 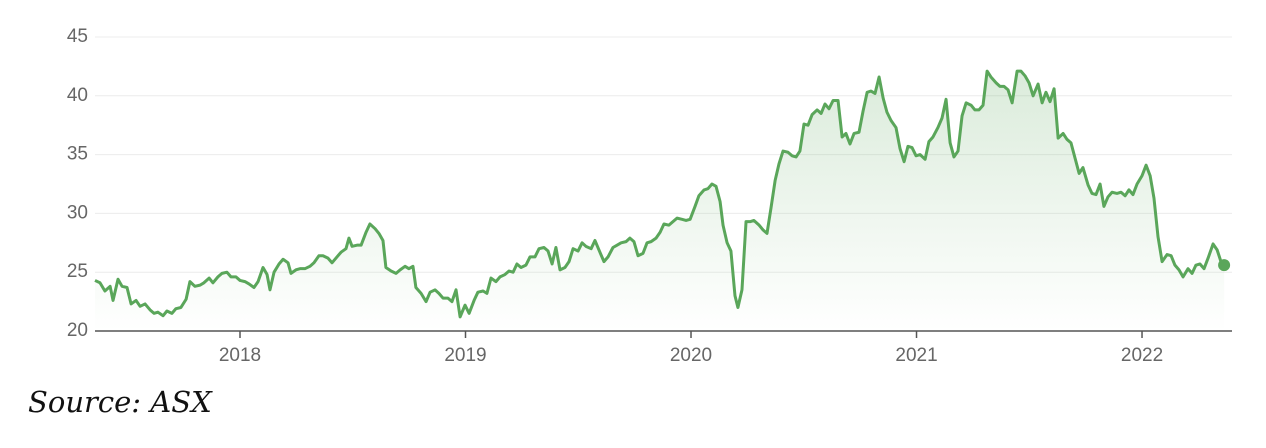 I want to click on x-tick-label: 2018, so click(x=240, y=355).